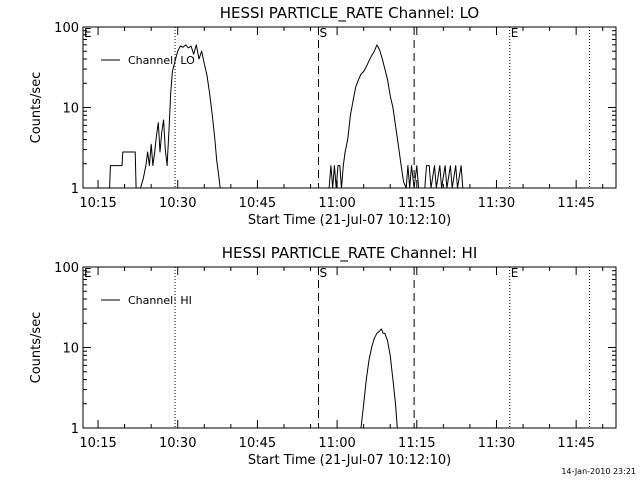  I want to click on footer-timestamp: 14-Jan-2010 23:21, so click(598, 471).